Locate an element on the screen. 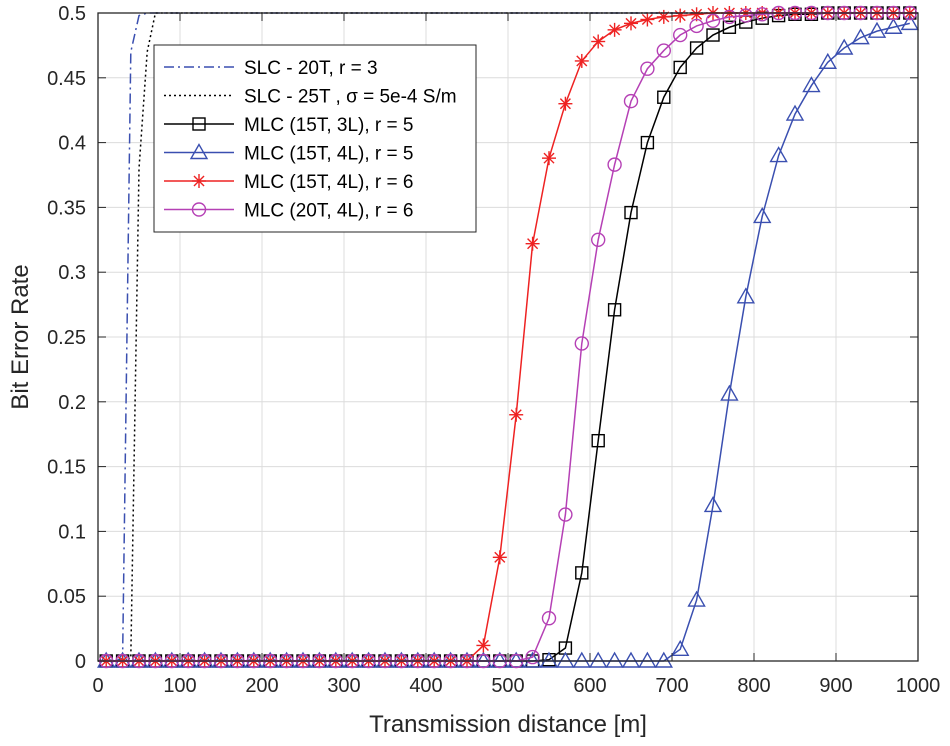  x-tick-label: 100 is located at coordinates (179, 686).